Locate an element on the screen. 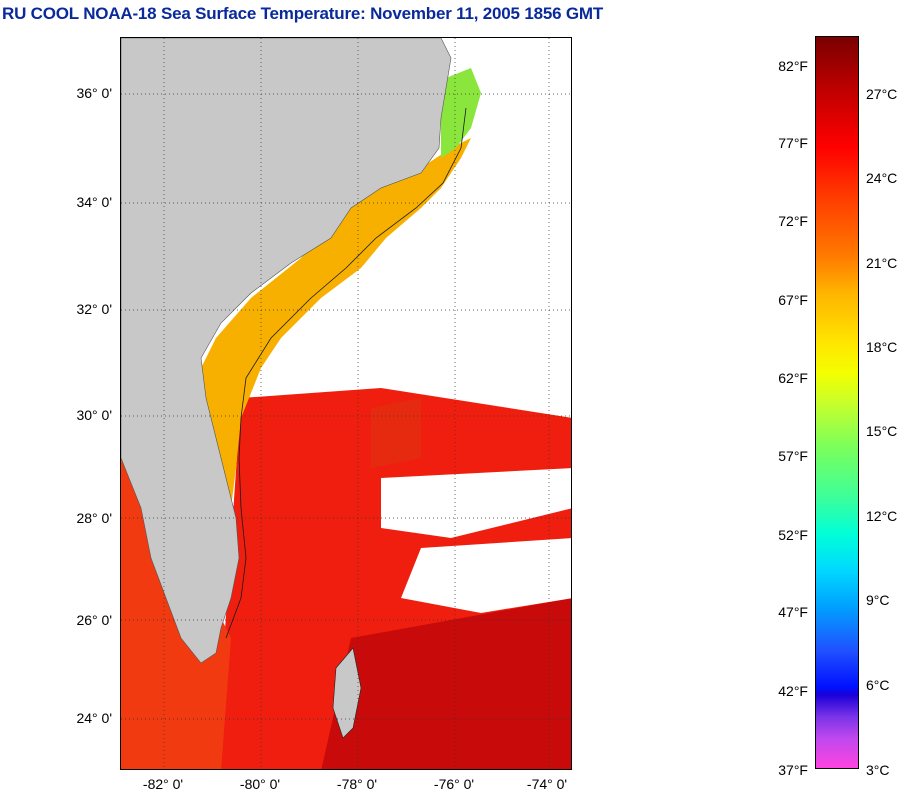  colorbar-label-celsius: 27°C is located at coordinates (882, 94).